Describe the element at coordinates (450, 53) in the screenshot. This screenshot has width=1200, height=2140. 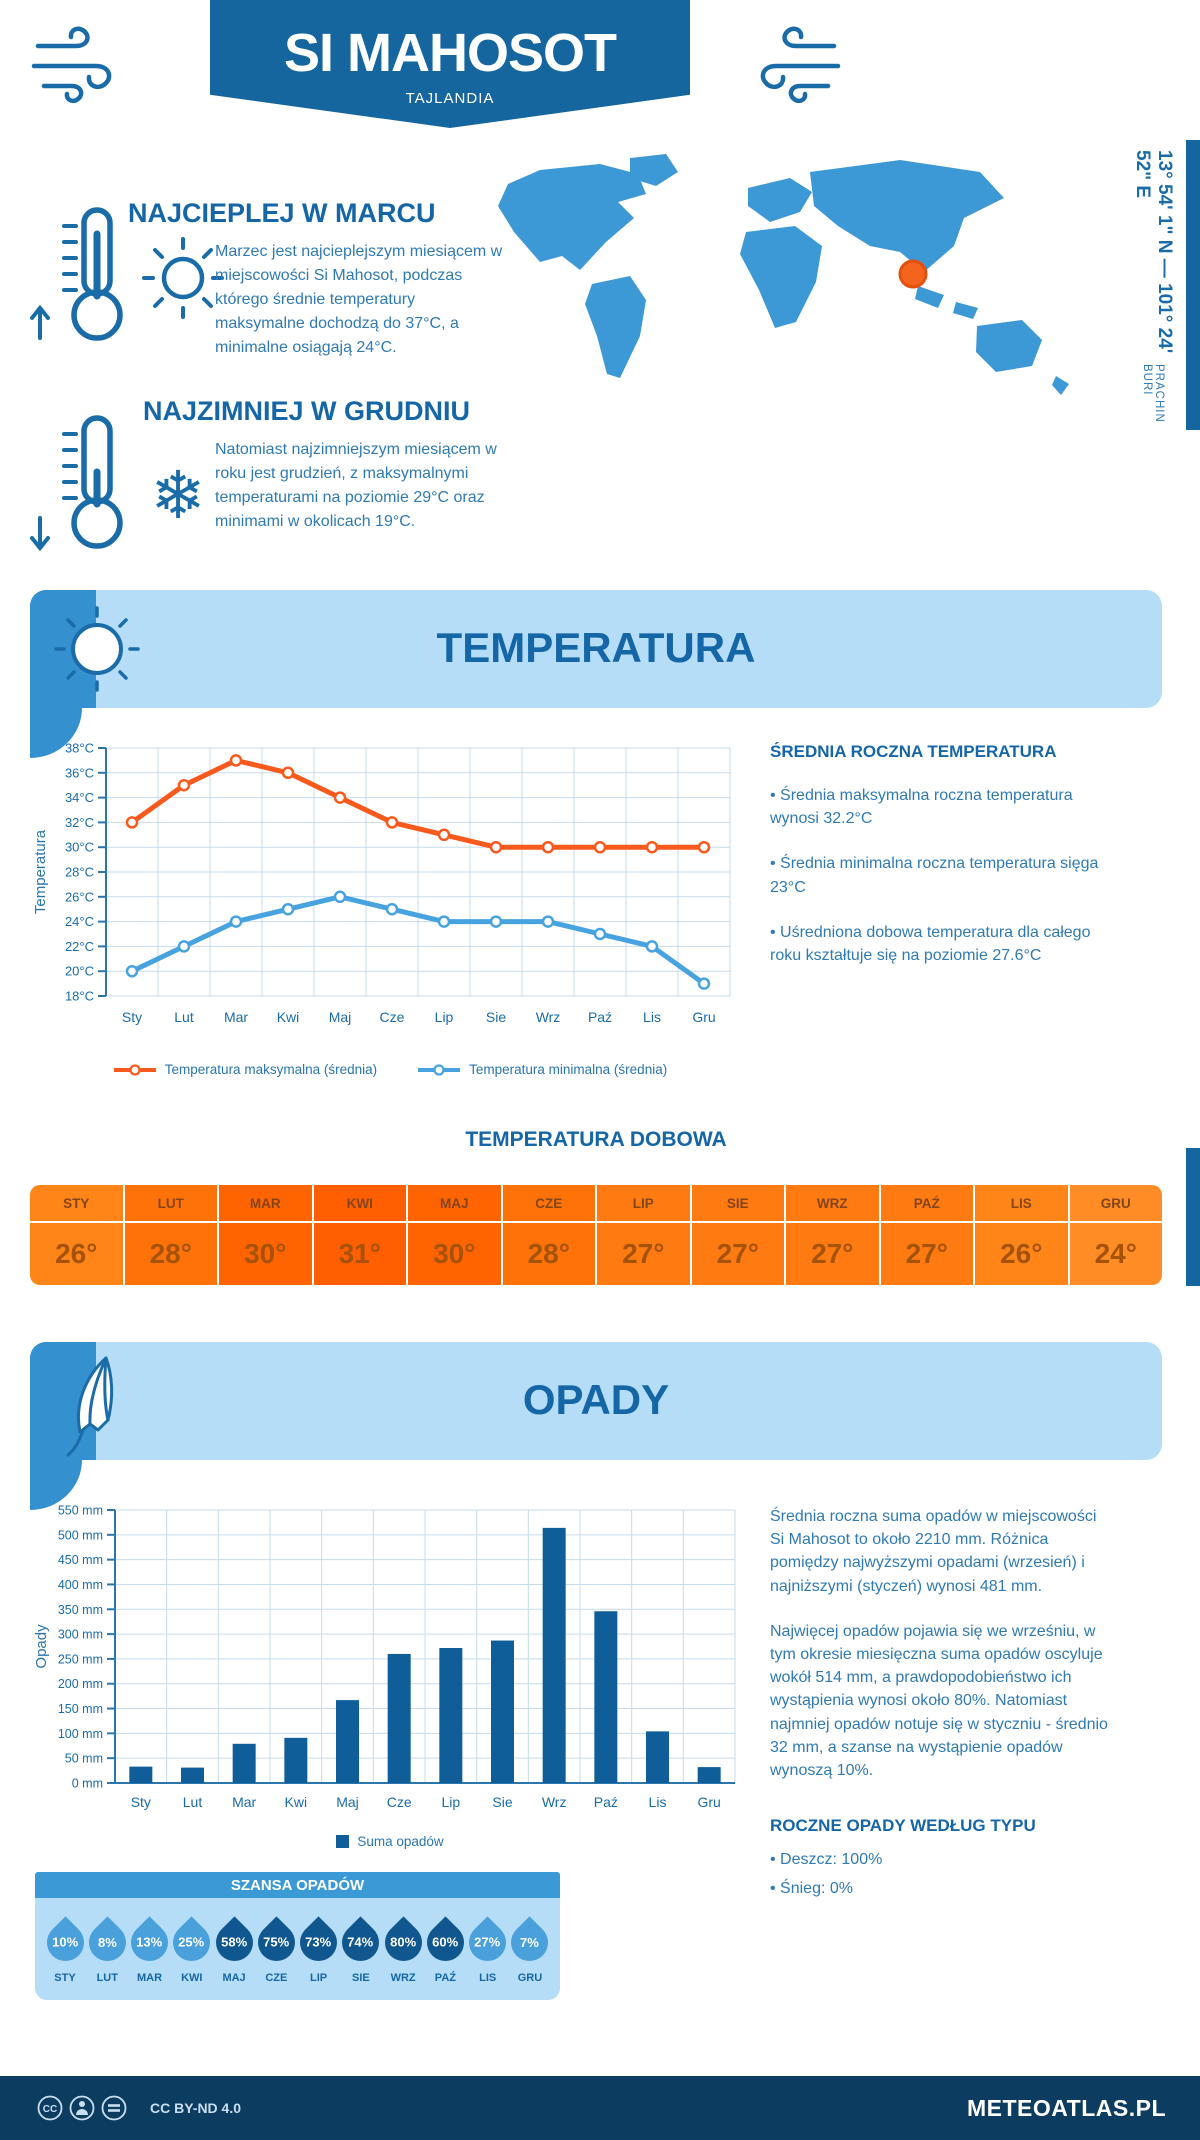
I see `page-title: SI MAHOSOT` at that location.